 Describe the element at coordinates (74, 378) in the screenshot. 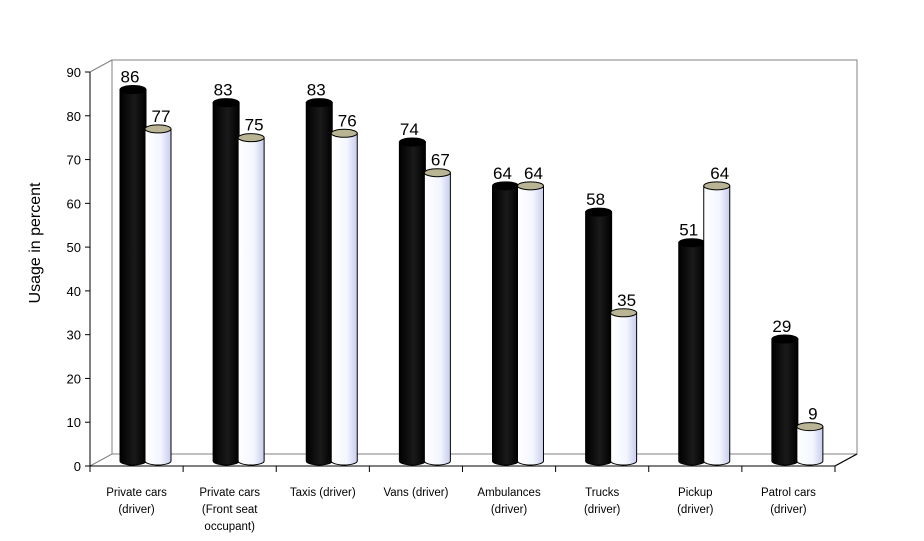

I see `y-tick-label: 20` at that location.